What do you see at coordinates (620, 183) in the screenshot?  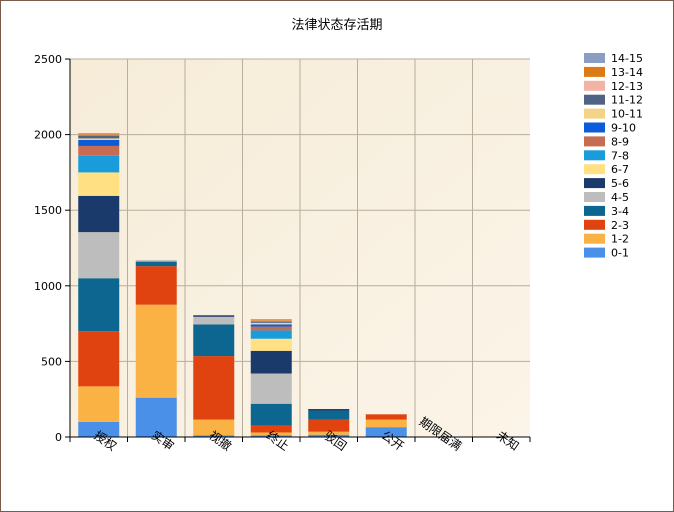 I see `legend-label: 5-6` at bounding box center [620, 183].